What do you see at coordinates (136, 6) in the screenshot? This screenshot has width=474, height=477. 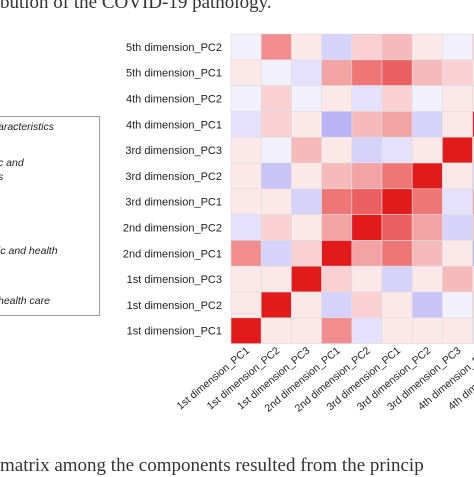 I see `top-caption: bution of the COVID-19 pathology.` at bounding box center [136, 6].